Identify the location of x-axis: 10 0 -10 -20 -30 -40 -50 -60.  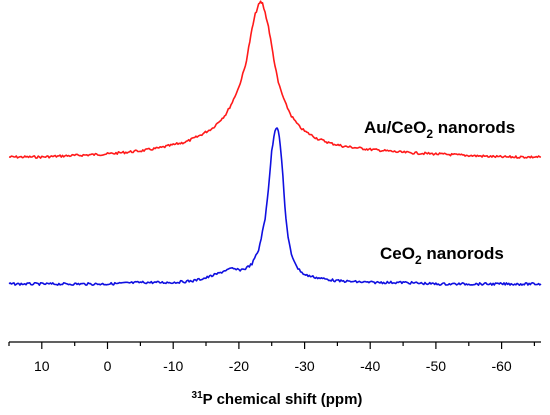
(274, 357).